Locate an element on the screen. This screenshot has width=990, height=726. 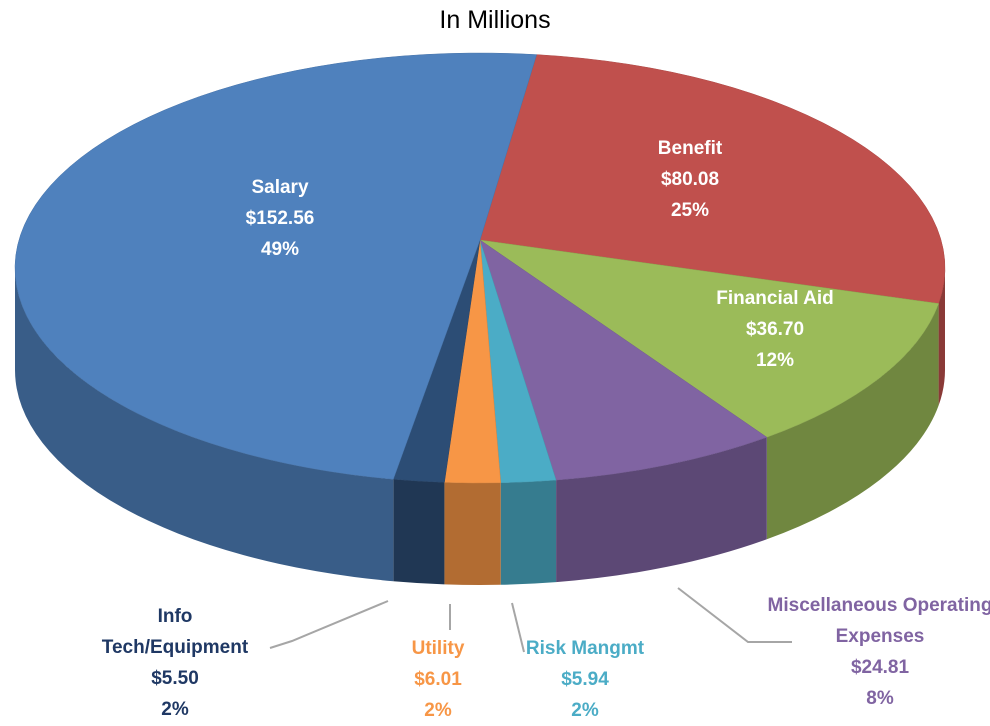
label-text: $5.94 is located at coordinates (585, 679).